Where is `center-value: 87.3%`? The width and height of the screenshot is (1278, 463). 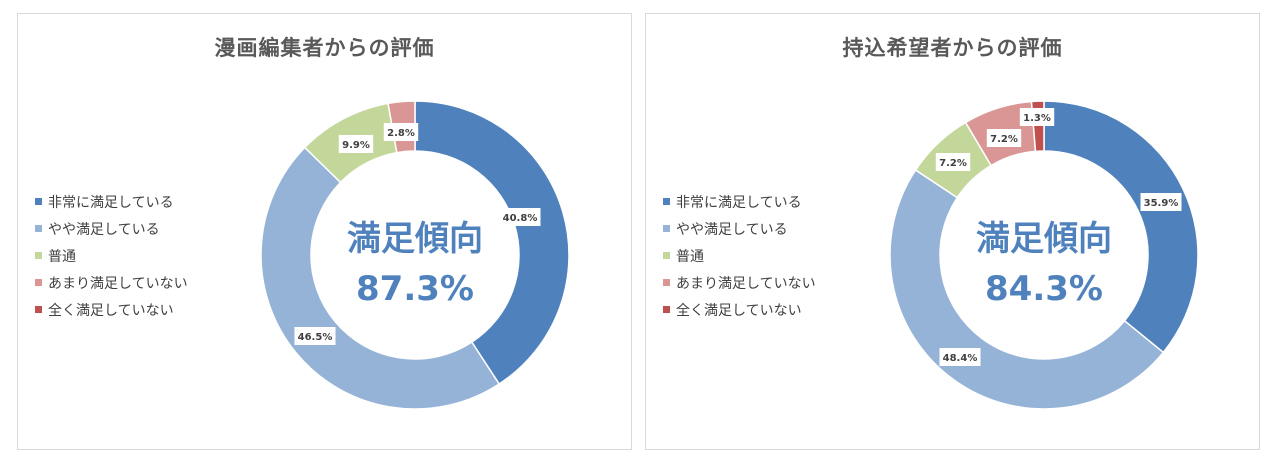 center-value: 87.3% is located at coordinates (415, 289).